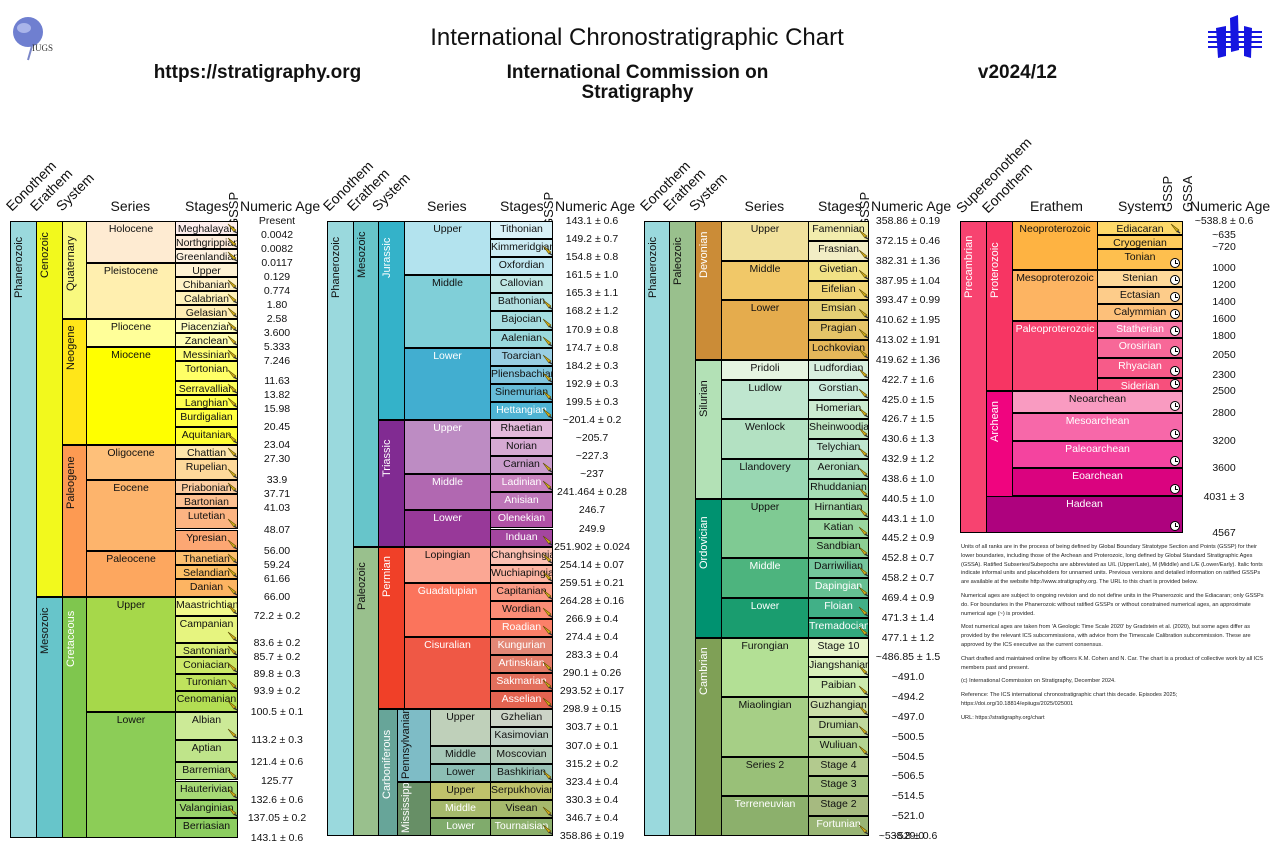 This screenshot has height=844, width=1274. What do you see at coordinates (206, 326) in the screenshot?
I see `stage-piacenzian: Piacenzian` at bounding box center [206, 326].